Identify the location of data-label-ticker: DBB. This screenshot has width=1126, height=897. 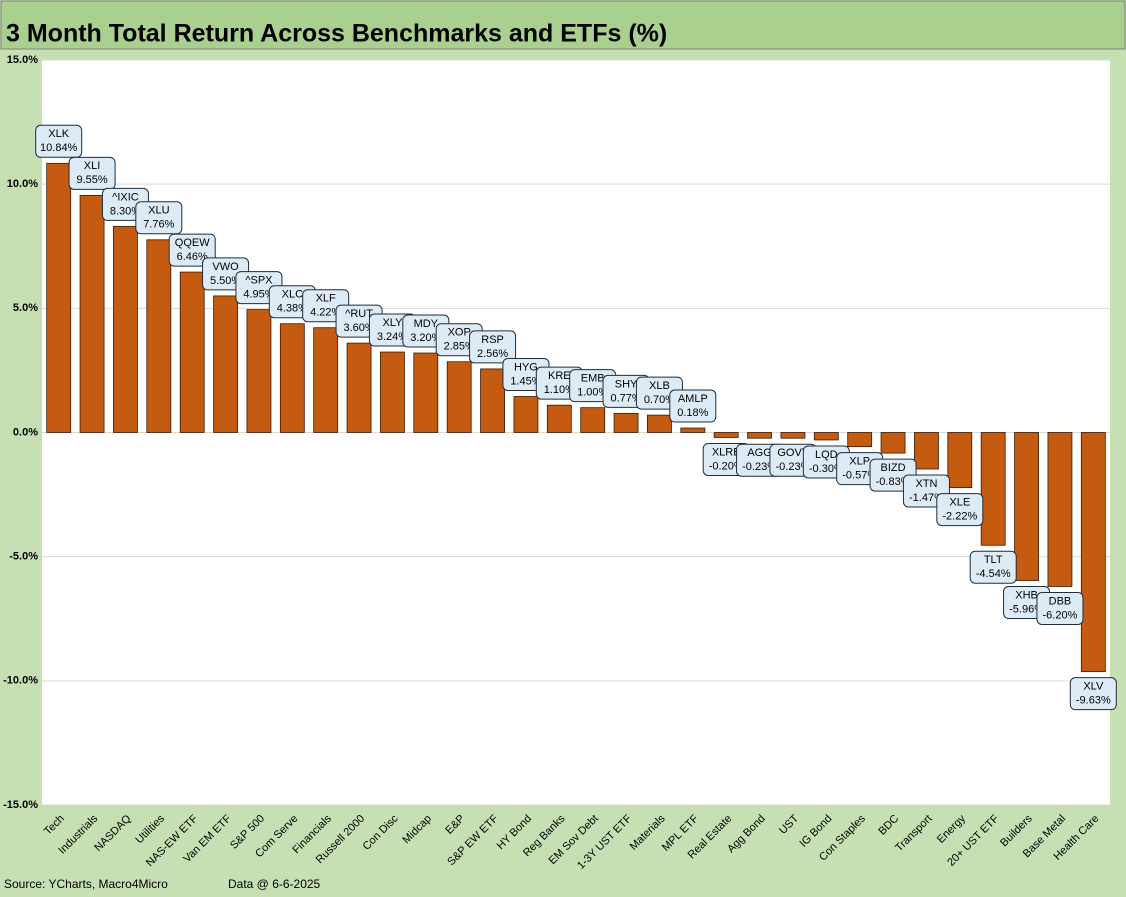
(1060, 601).